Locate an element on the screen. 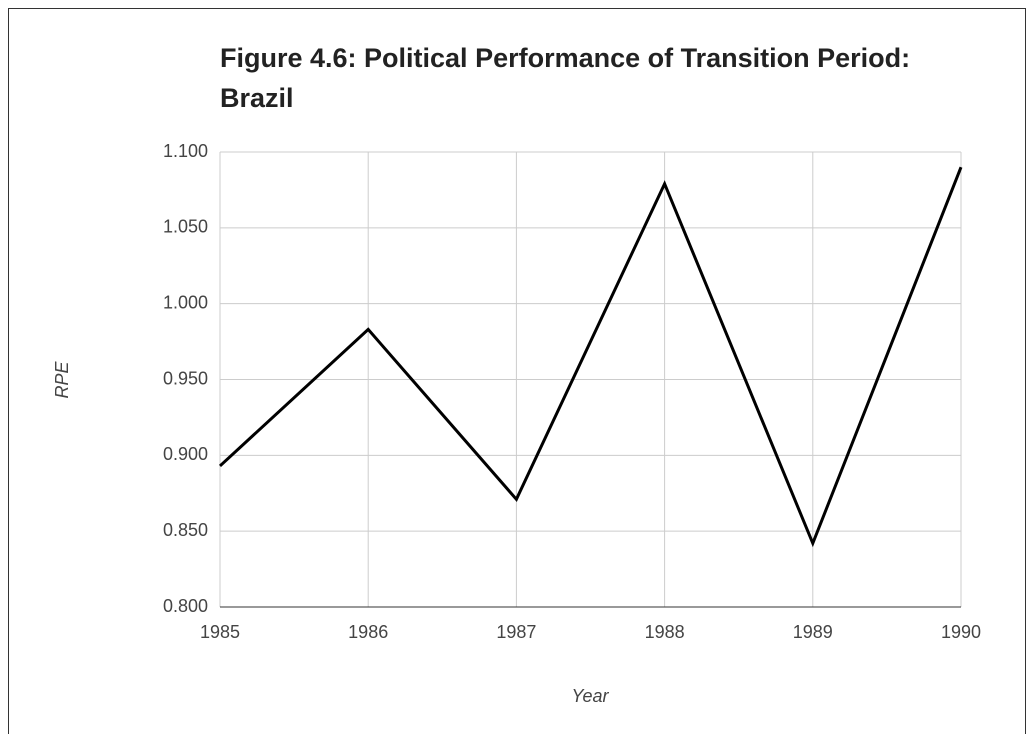  y-tick-label: 1.000 is located at coordinates (185, 302).